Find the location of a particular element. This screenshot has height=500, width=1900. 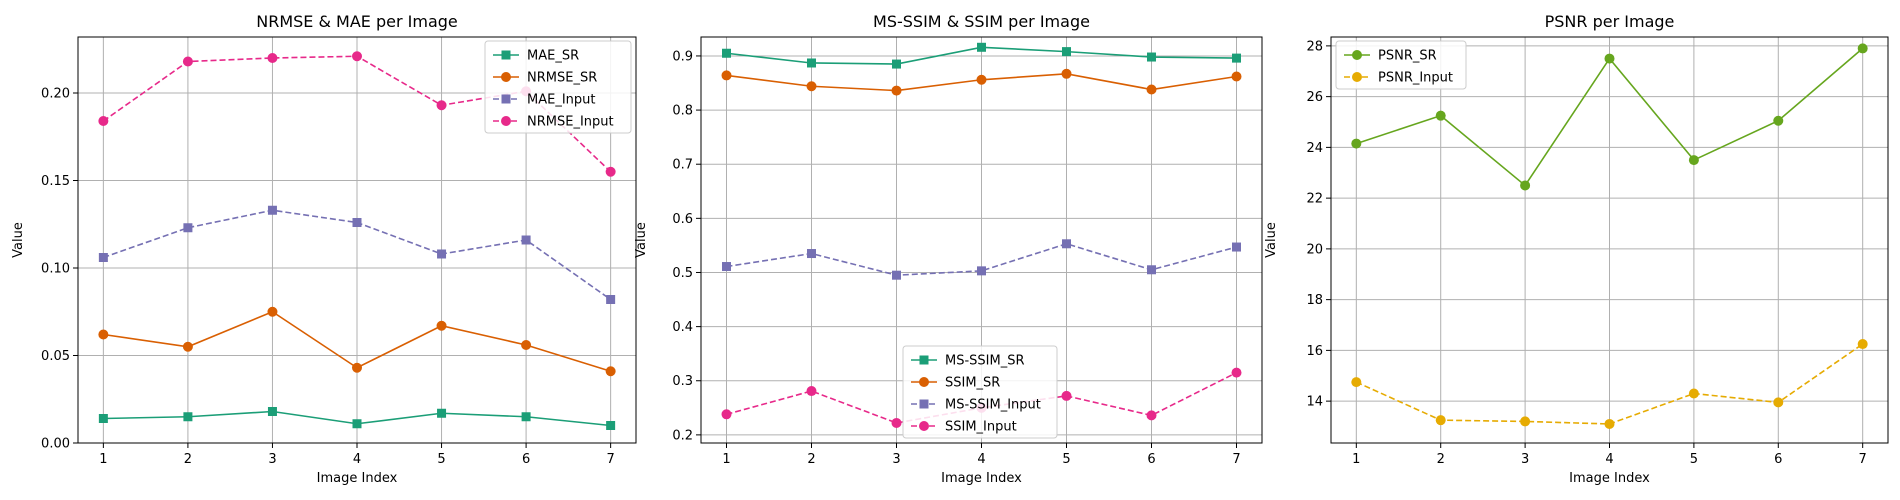

y-tick-label: 20 is located at coordinates (1314, 249).